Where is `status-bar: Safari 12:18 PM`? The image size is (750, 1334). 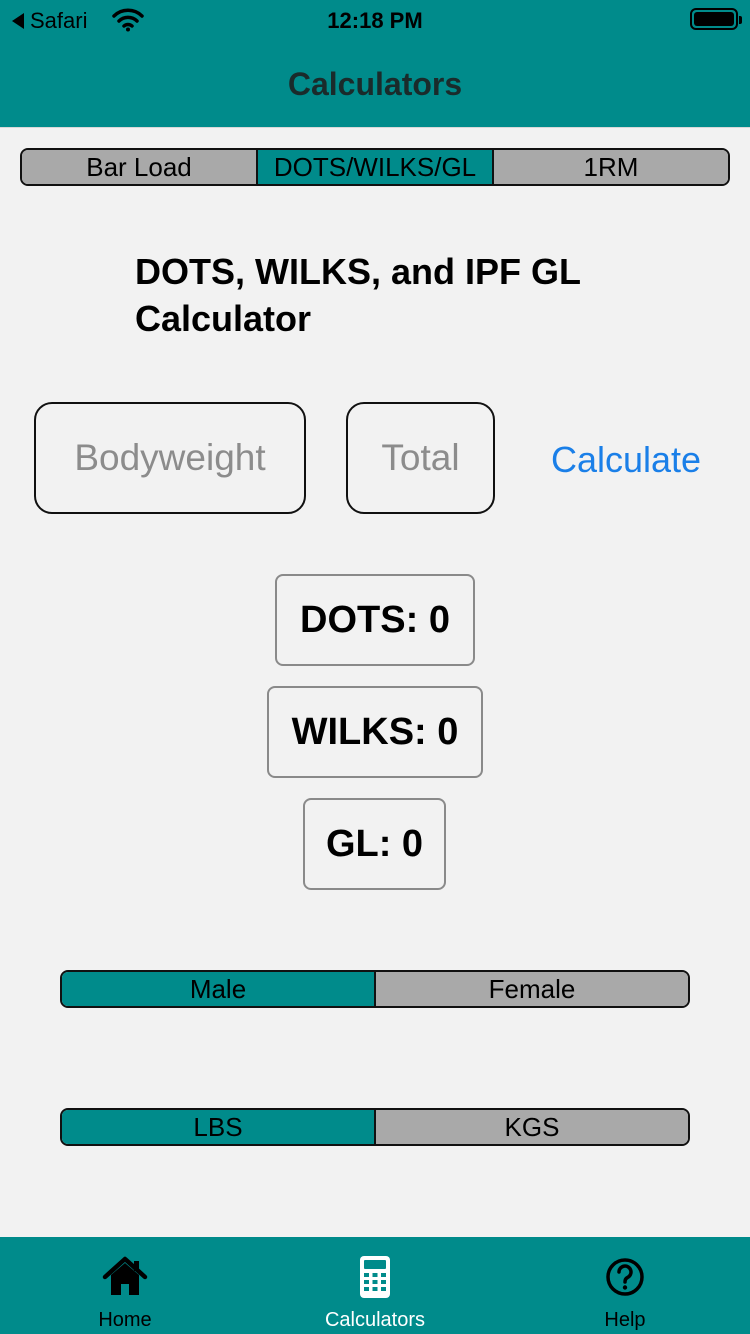 status-bar: Safari 12:18 PM is located at coordinates (375, 20).